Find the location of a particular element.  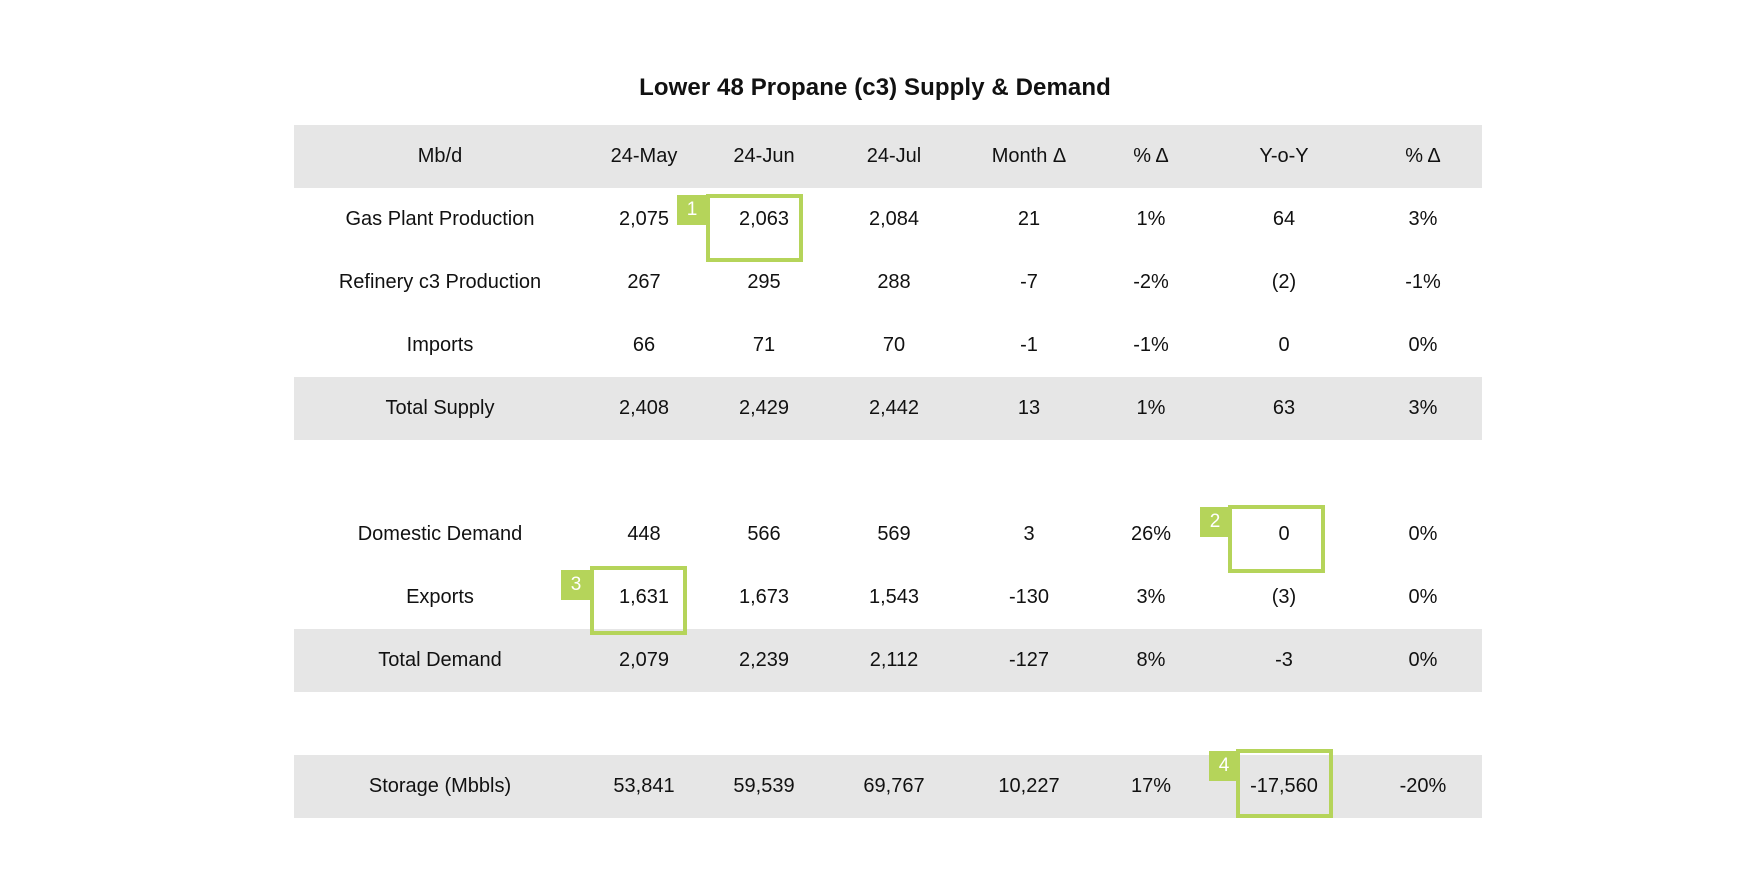

table-cell: 2,063 is located at coordinates (764, 219).